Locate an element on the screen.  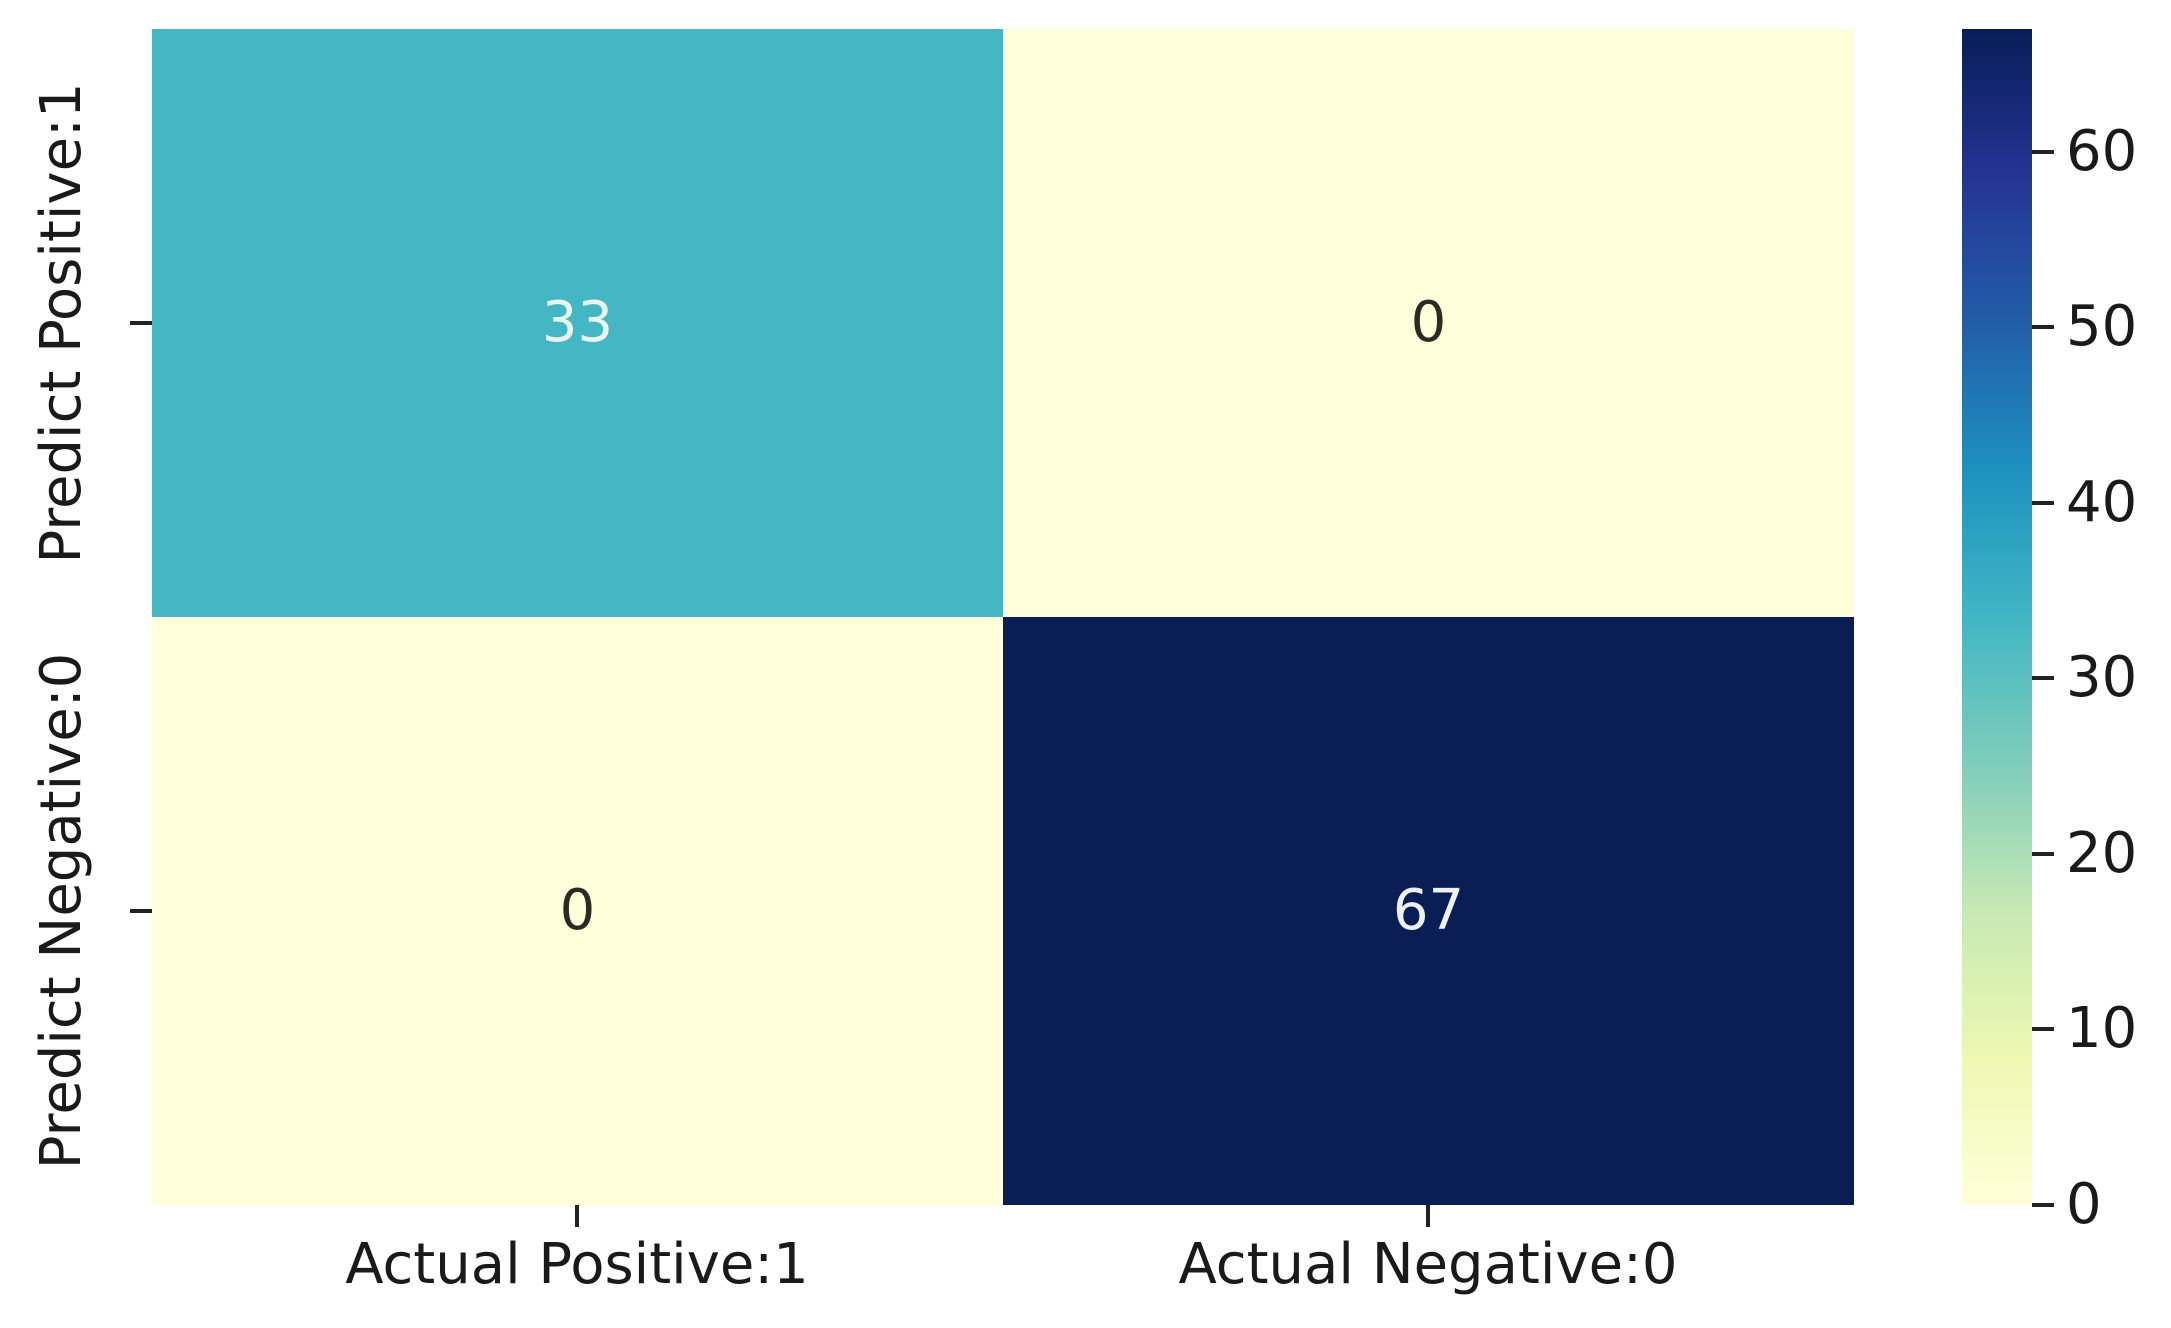
y-tick-label-predict-negative: Predict Negative:0 is located at coordinates (61, 911).